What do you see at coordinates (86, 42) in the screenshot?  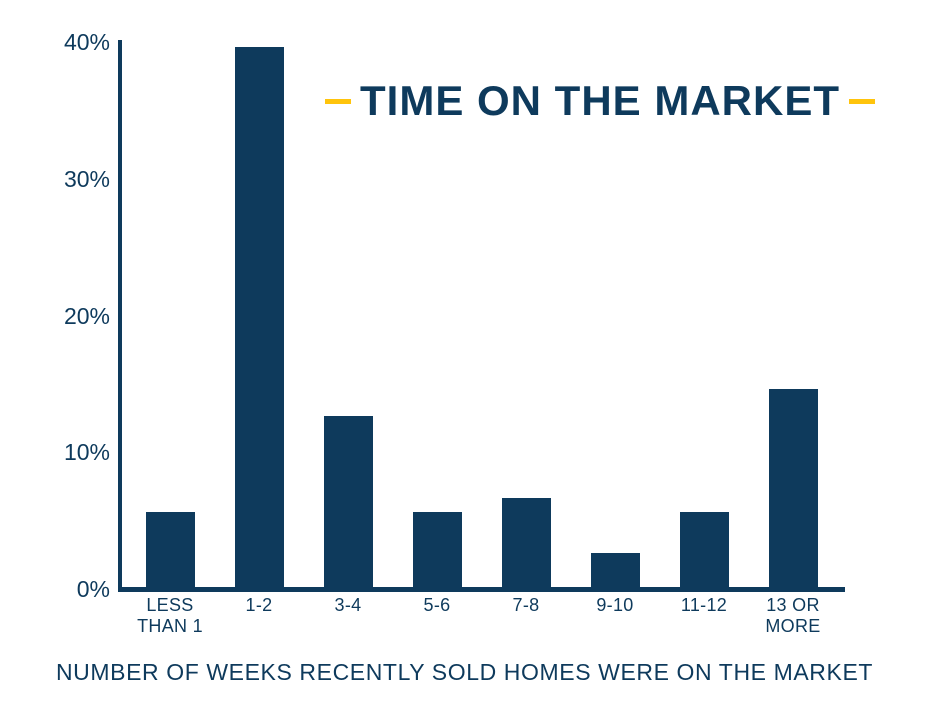 I see `y-tick-label: 40%` at bounding box center [86, 42].